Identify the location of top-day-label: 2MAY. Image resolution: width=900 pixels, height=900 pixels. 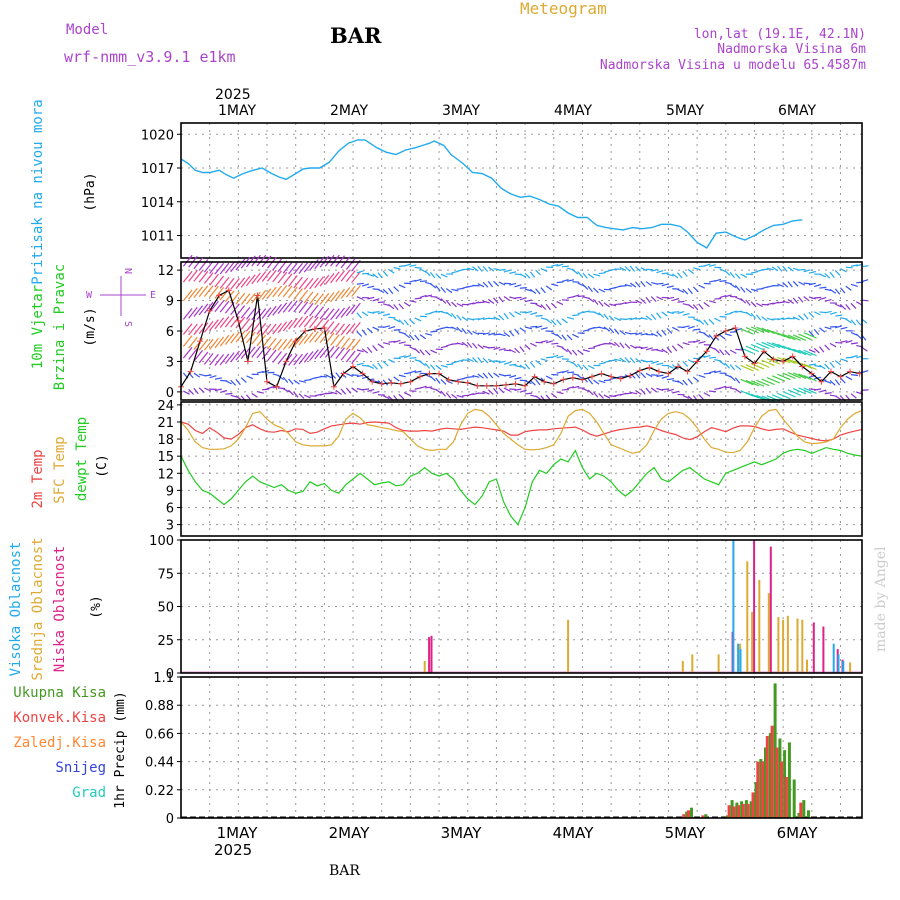
(349, 111).